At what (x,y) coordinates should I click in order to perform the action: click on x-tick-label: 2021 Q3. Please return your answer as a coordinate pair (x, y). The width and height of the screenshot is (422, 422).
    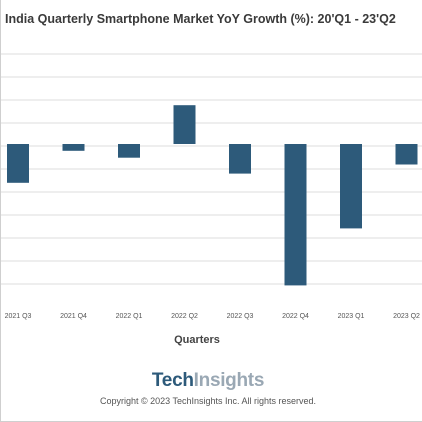
    Looking at the image, I should click on (18, 316).